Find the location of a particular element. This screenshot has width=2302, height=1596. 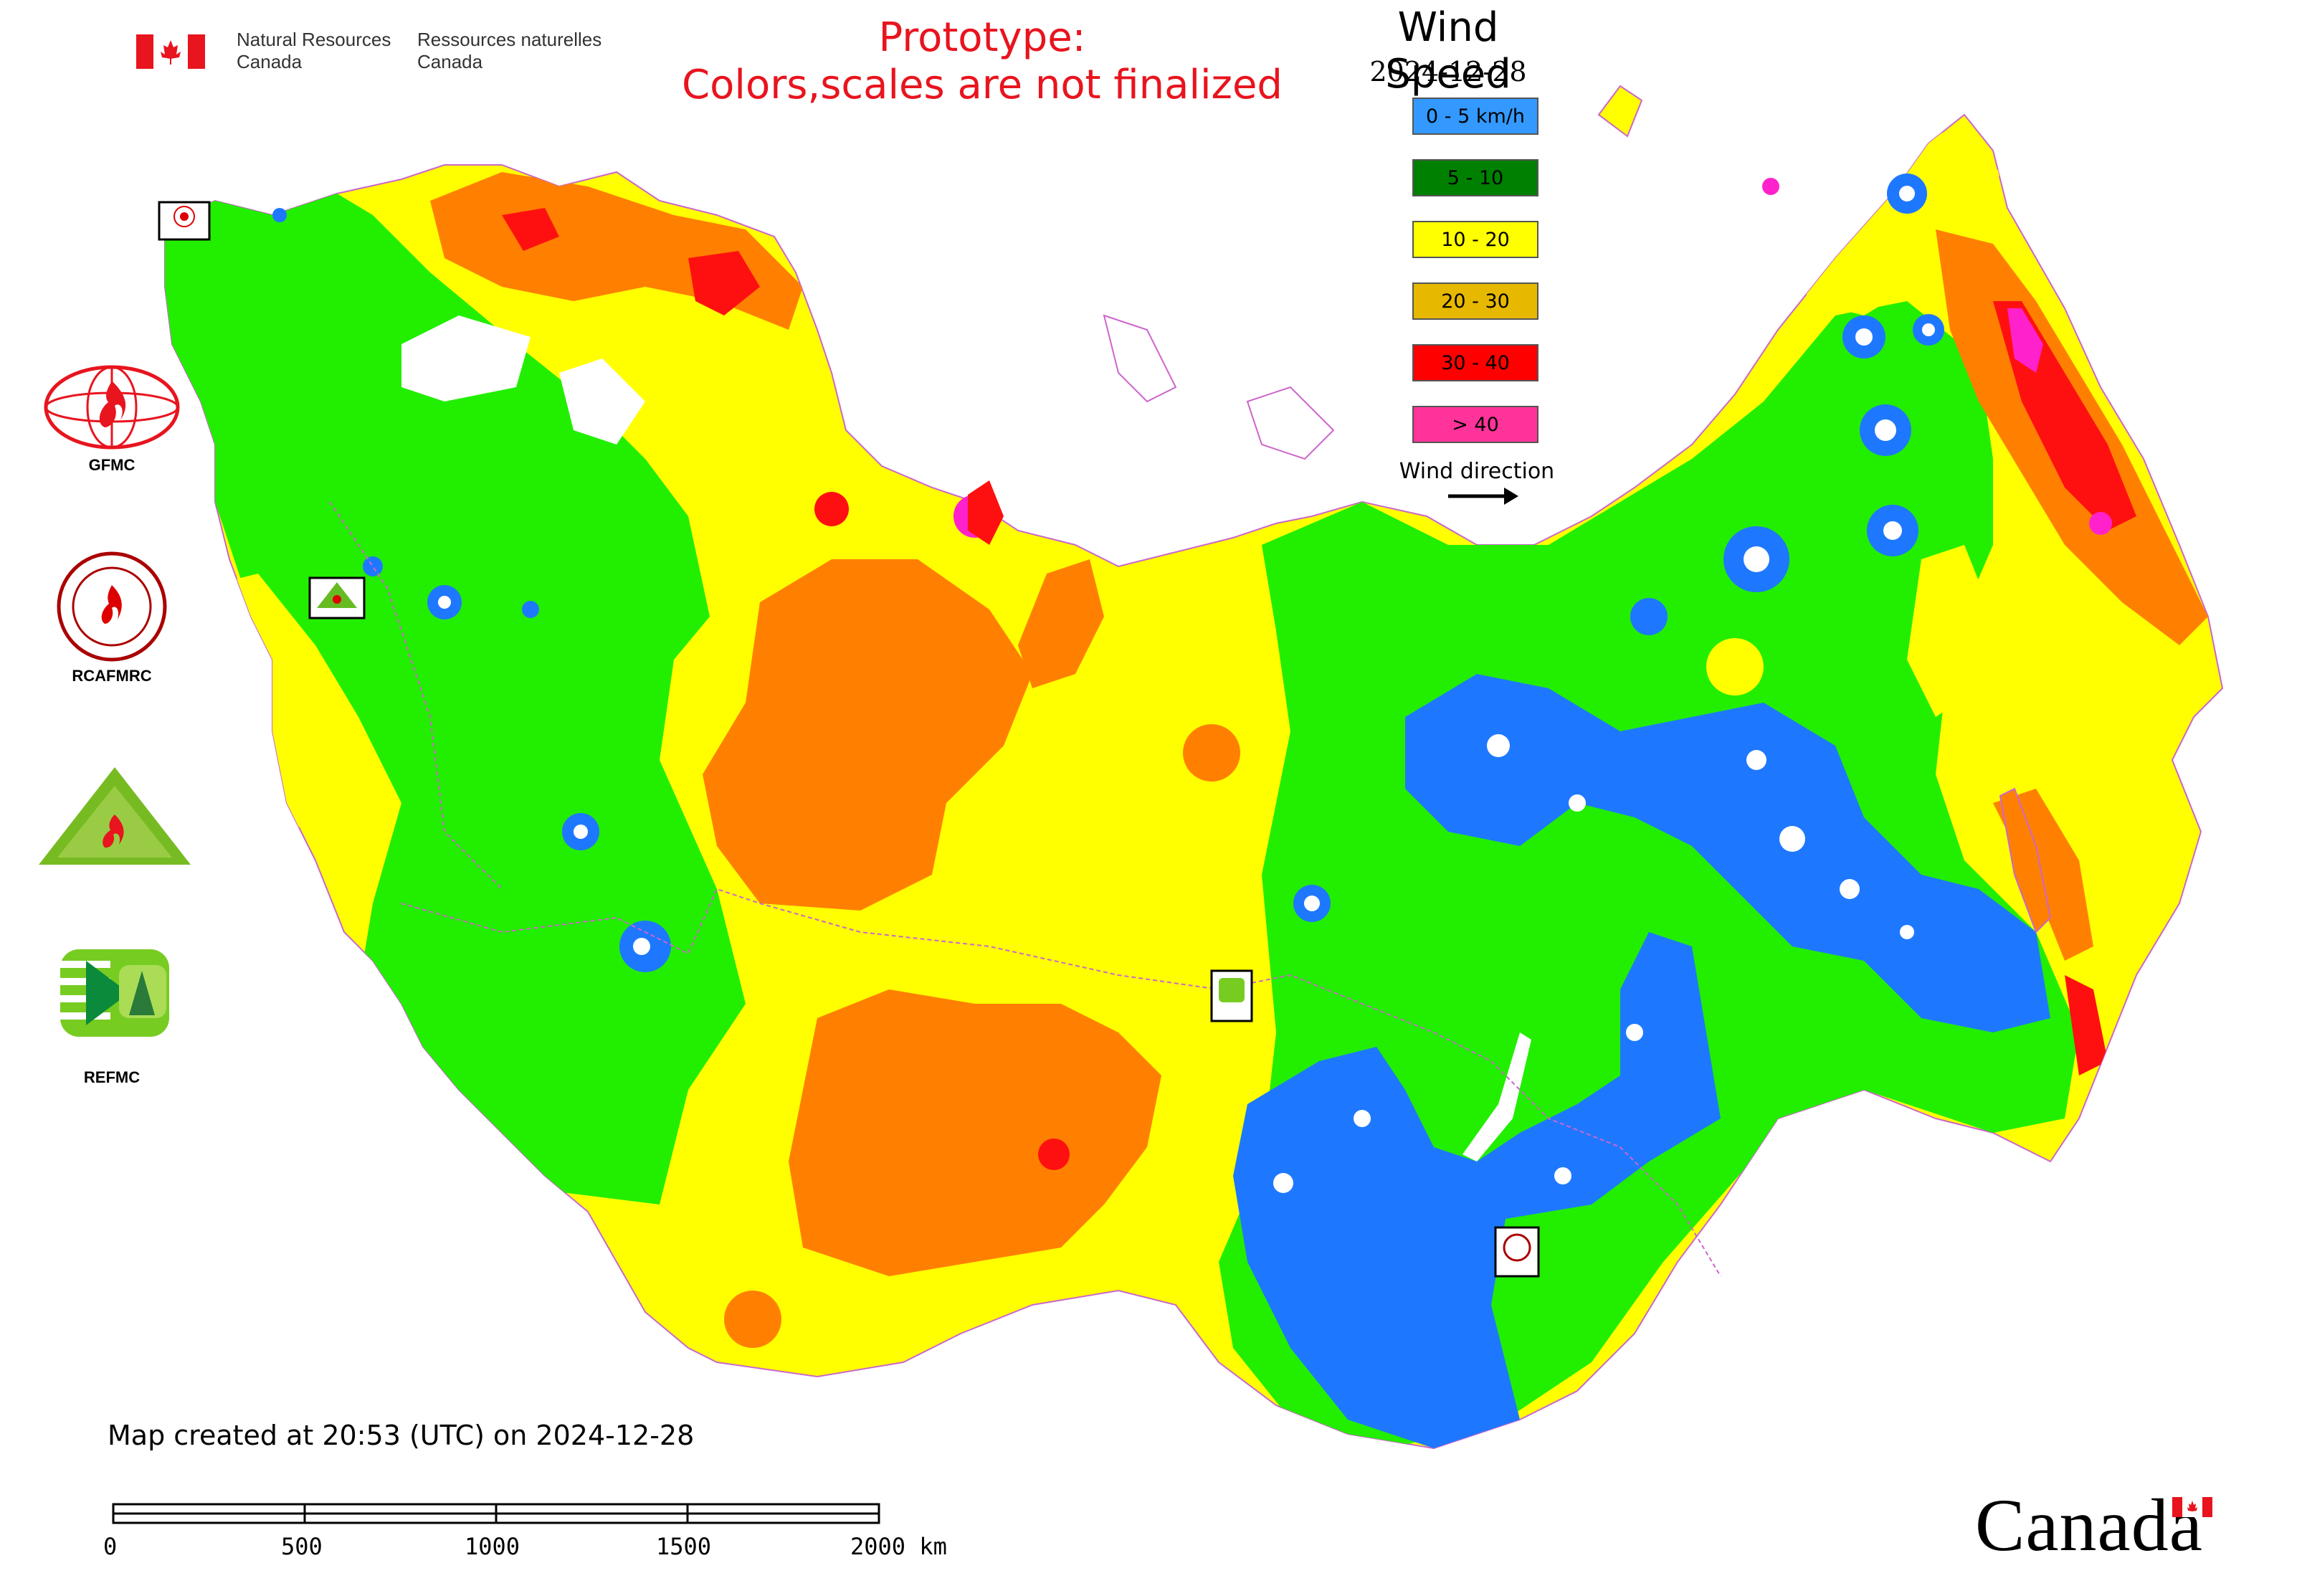

legend-item-0-5: 0 - 5 km/h is located at coordinates (1475, 116).